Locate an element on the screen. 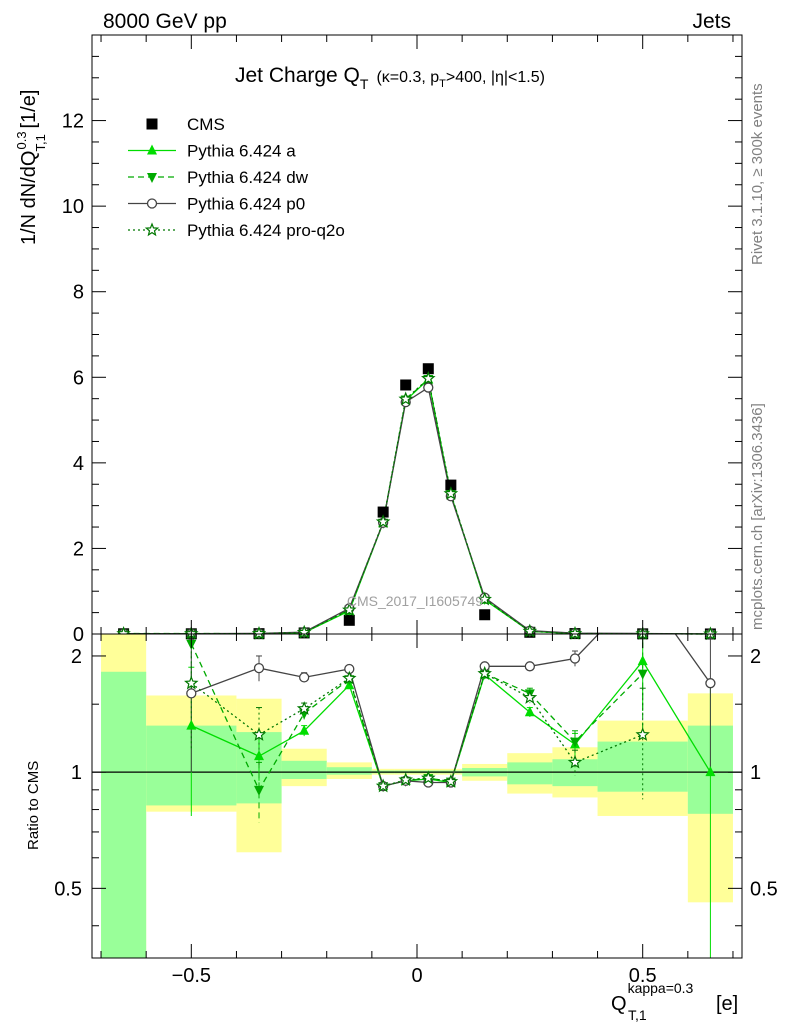  legend-label-1: Pythia 6.424 a is located at coordinates (241, 151).